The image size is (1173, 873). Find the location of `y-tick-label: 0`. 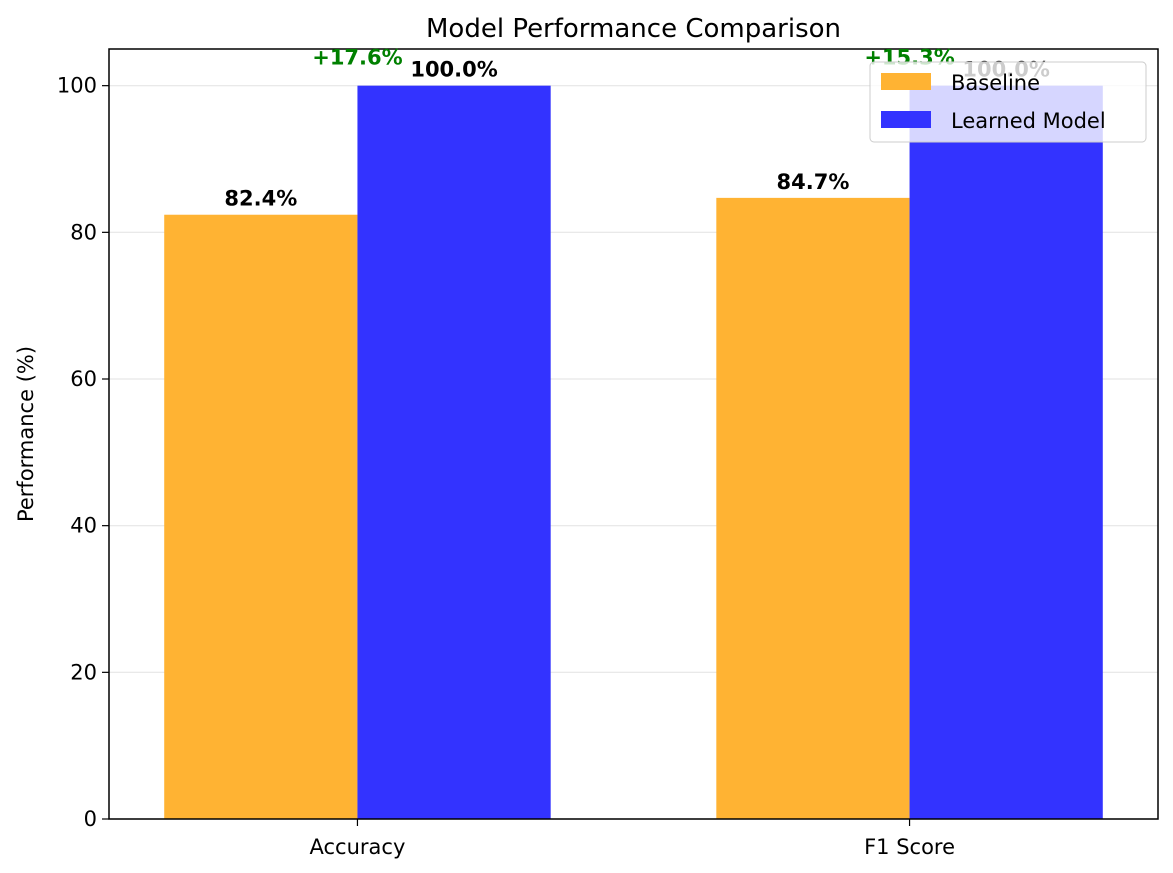

y-tick-label: 0 is located at coordinates (90, 819).